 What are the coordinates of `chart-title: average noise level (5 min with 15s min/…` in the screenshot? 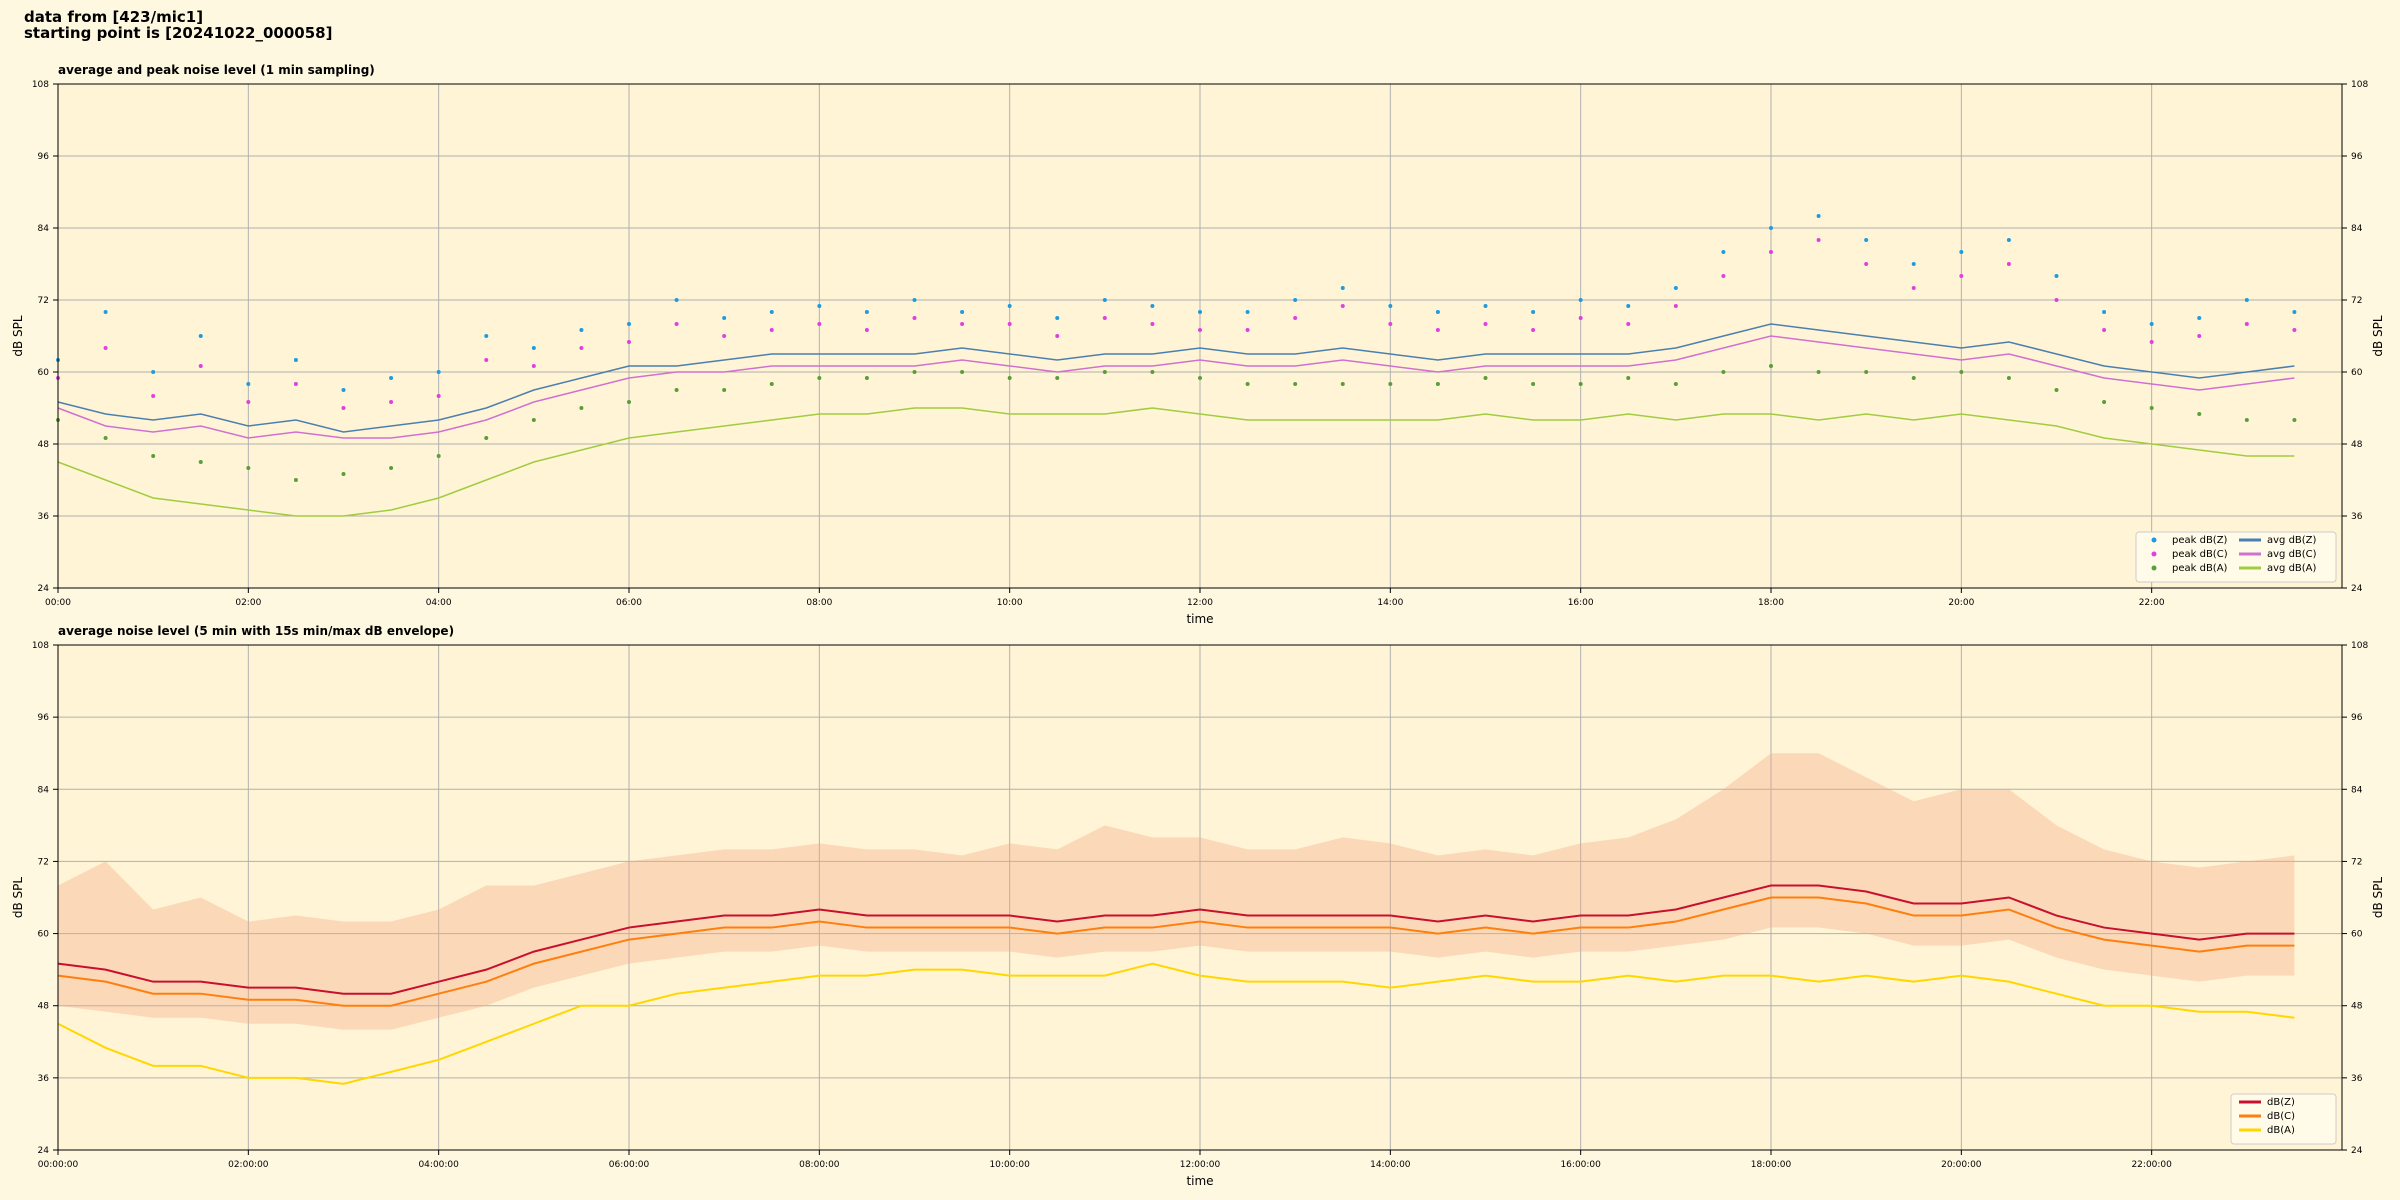 It's located at (256, 631).